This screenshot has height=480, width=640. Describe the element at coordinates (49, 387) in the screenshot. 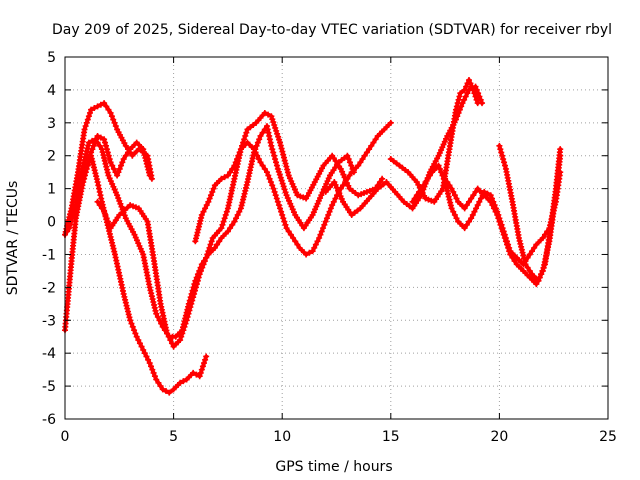

I see `y-tick-label: -5` at that location.